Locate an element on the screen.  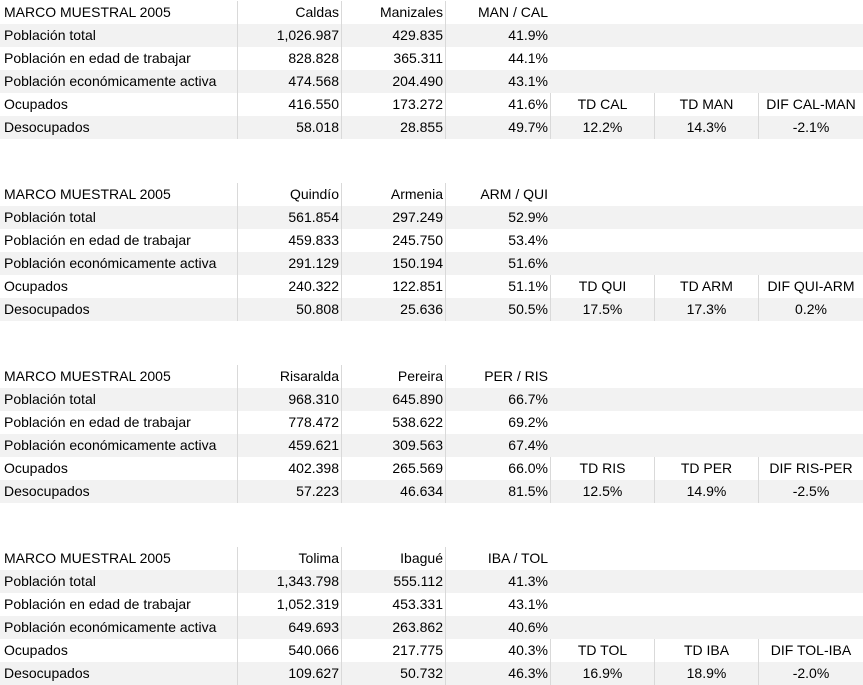
region-value: 968.310 is located at coordinates (290, 399).